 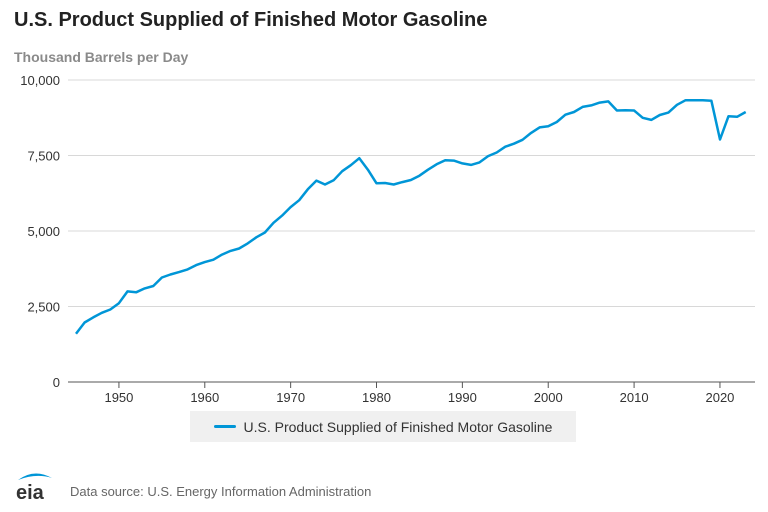 What do you see at coordinates (634, 397) in the screenshot?
I see `x-tick-label: 2010` at bounding box center [634, 397].